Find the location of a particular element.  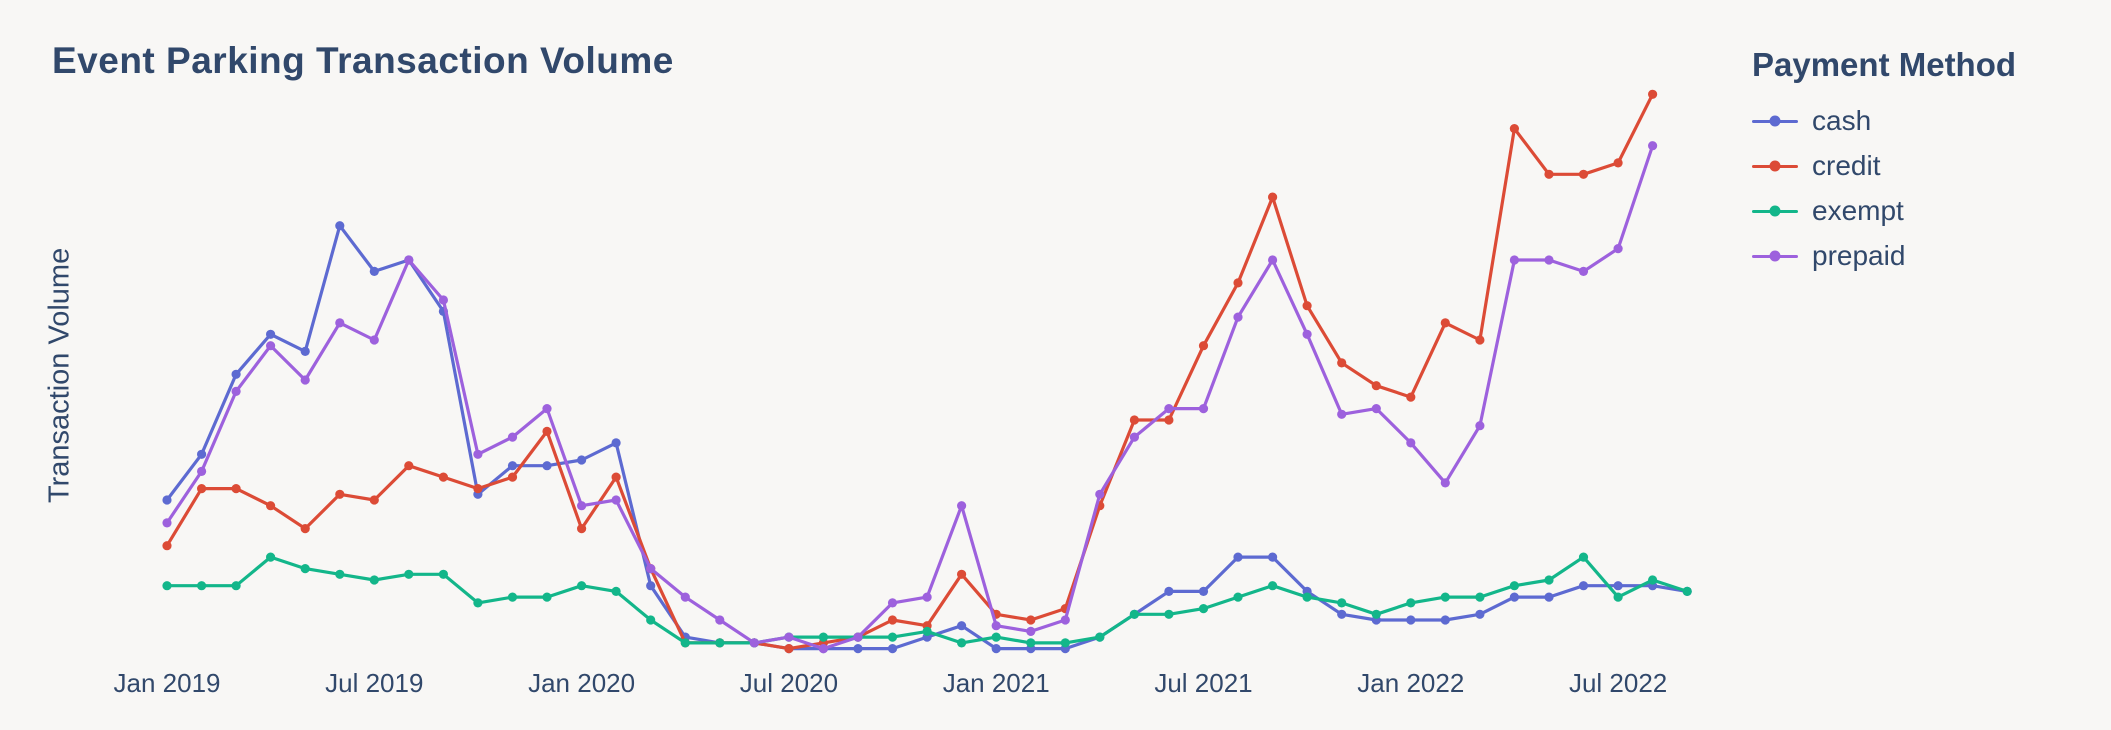

x-tick-label-jul-2019: Jul 2019 is located at coordinates (374, 683).